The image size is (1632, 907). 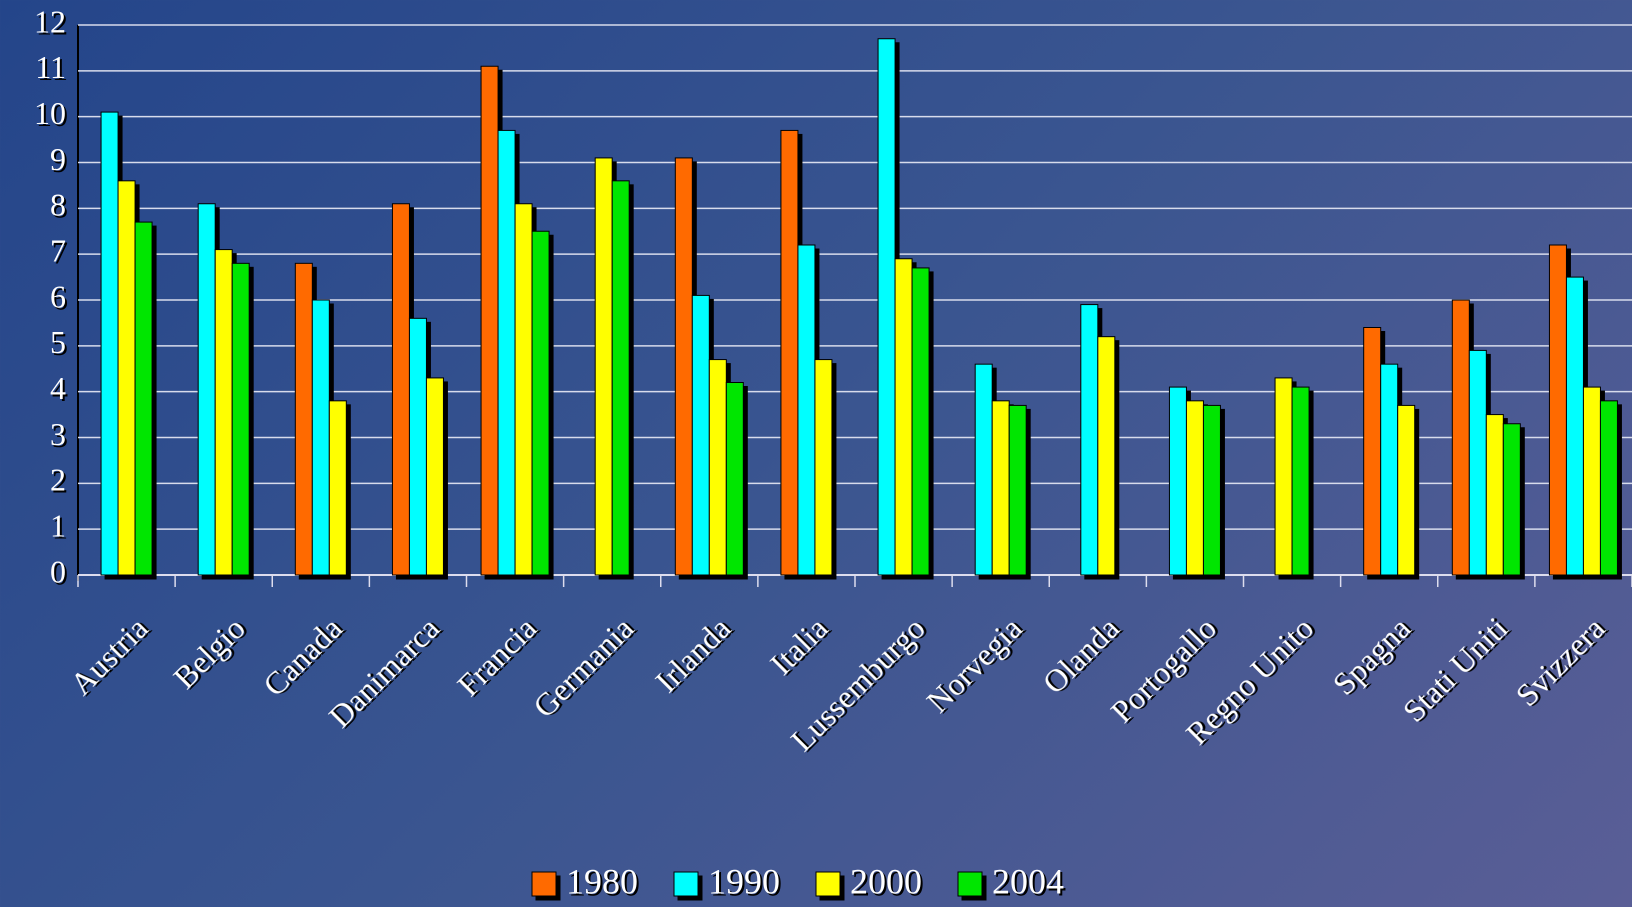 I want to click on legend-label: 1980, so click(x=602, y=881).